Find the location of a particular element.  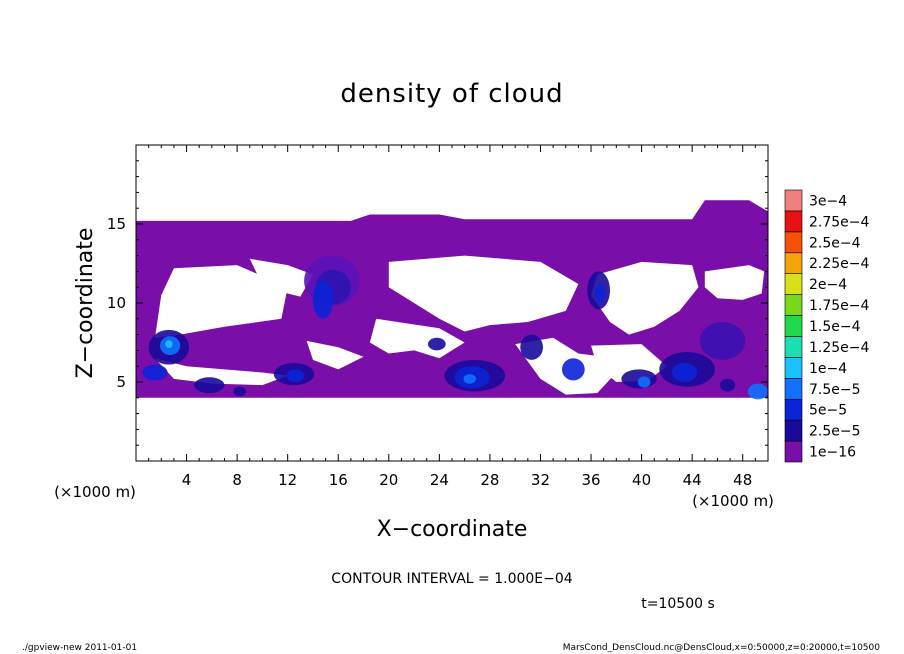

legend-label: 1.75e−4 is located at coordinates (839, 306).